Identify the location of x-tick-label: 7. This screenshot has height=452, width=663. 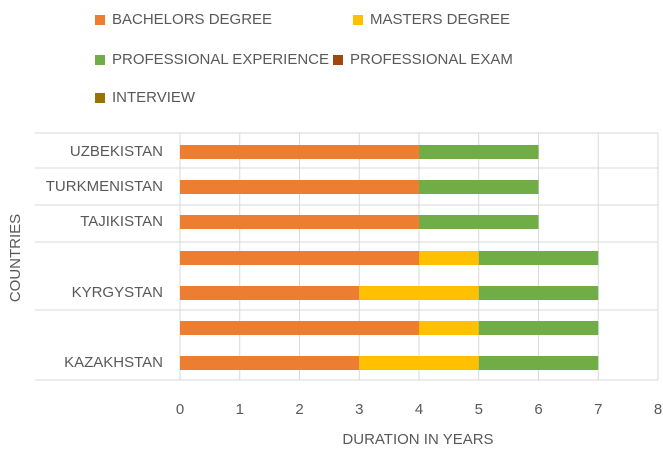
(598, 409).